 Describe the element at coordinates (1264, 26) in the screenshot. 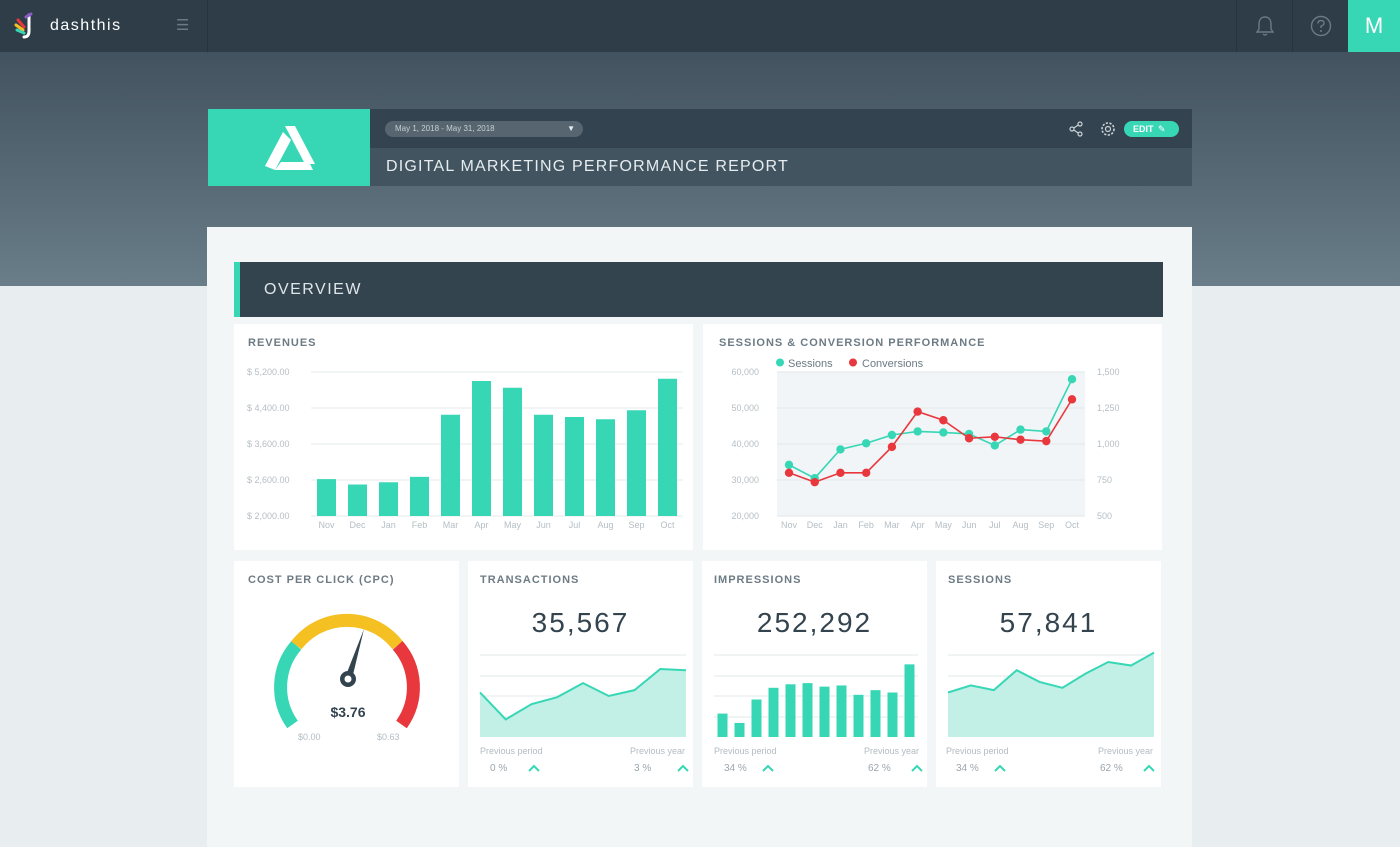

I see `notifications-button` at that location.